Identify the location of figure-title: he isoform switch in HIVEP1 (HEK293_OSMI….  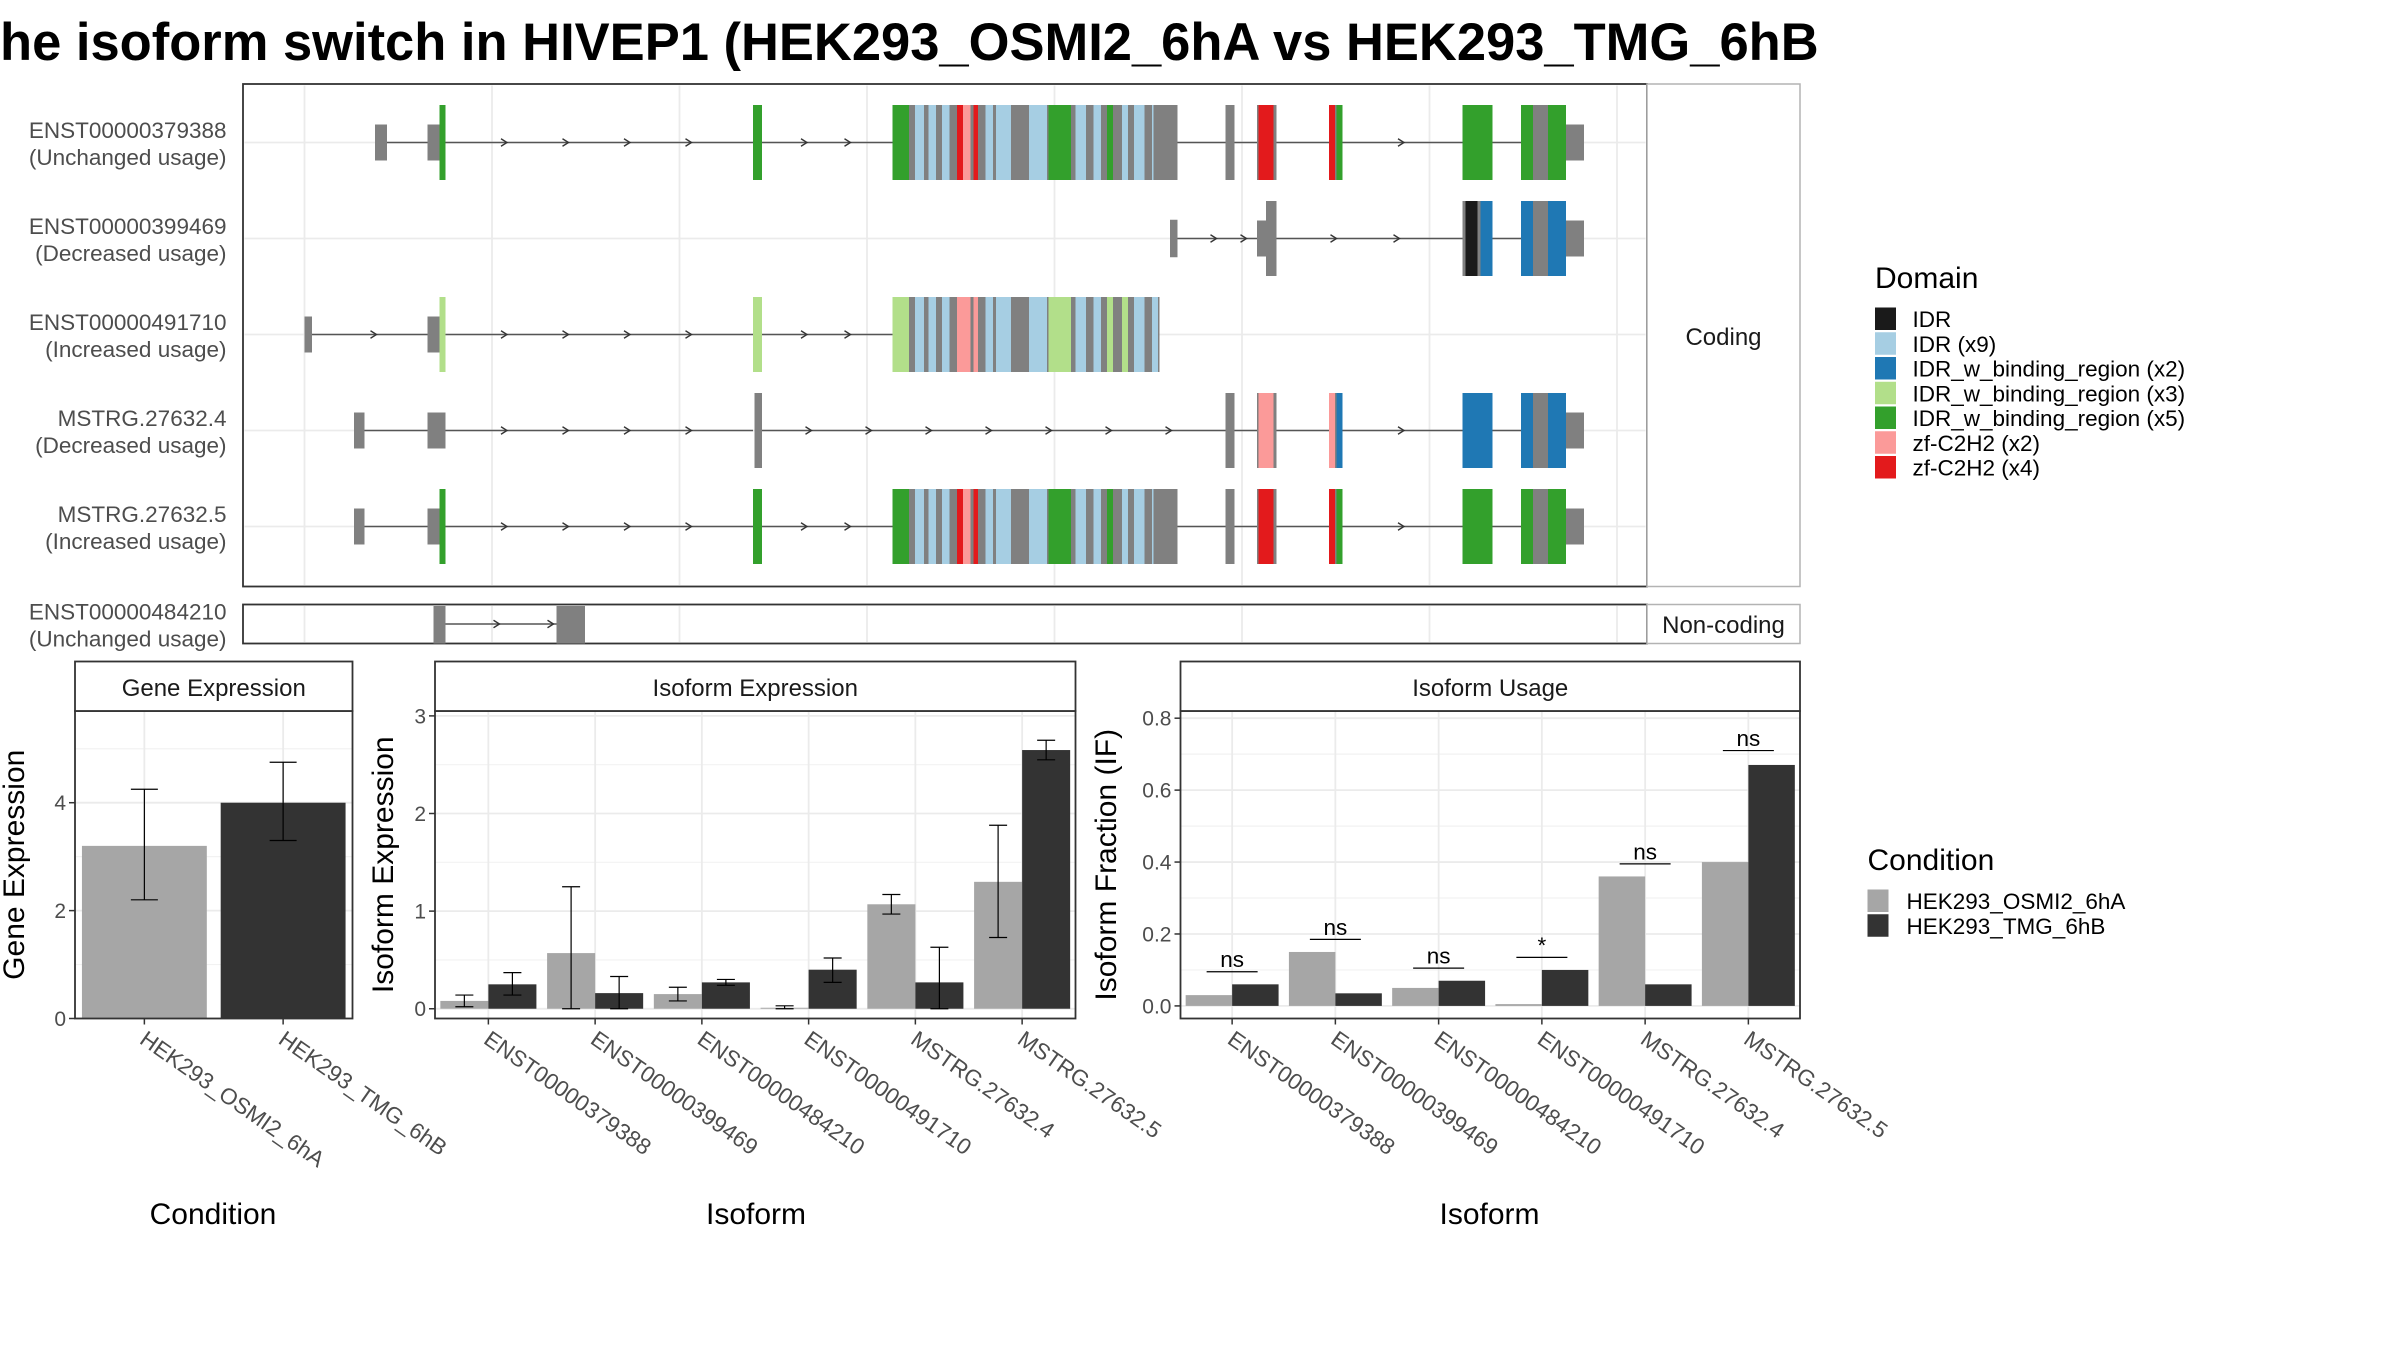
(909, 42).